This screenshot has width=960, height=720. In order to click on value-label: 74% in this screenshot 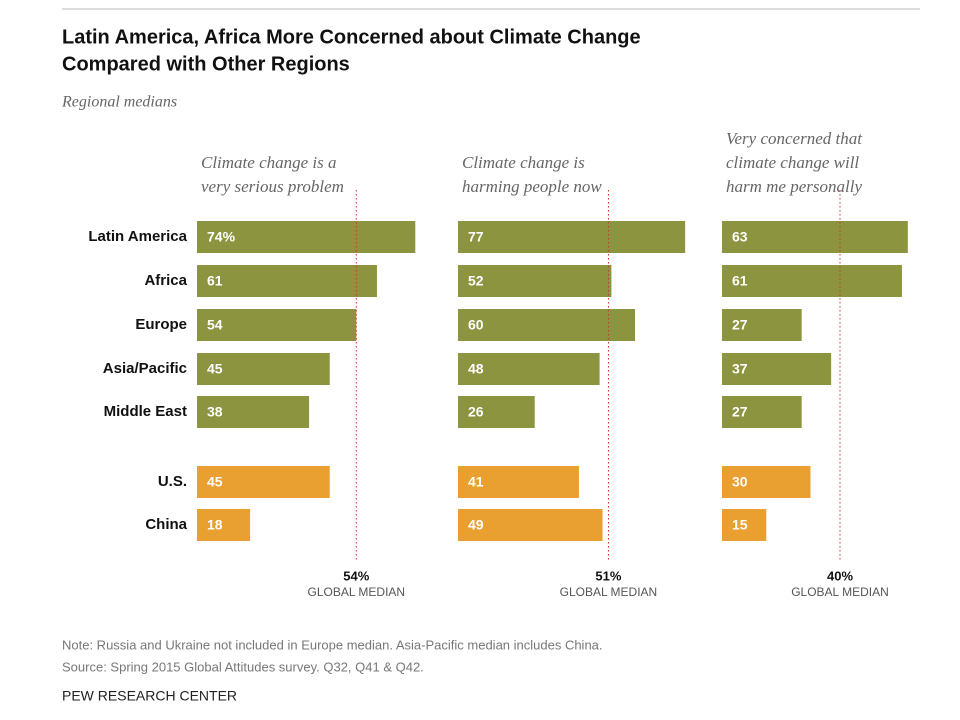, I will do `click(221, 237)`.